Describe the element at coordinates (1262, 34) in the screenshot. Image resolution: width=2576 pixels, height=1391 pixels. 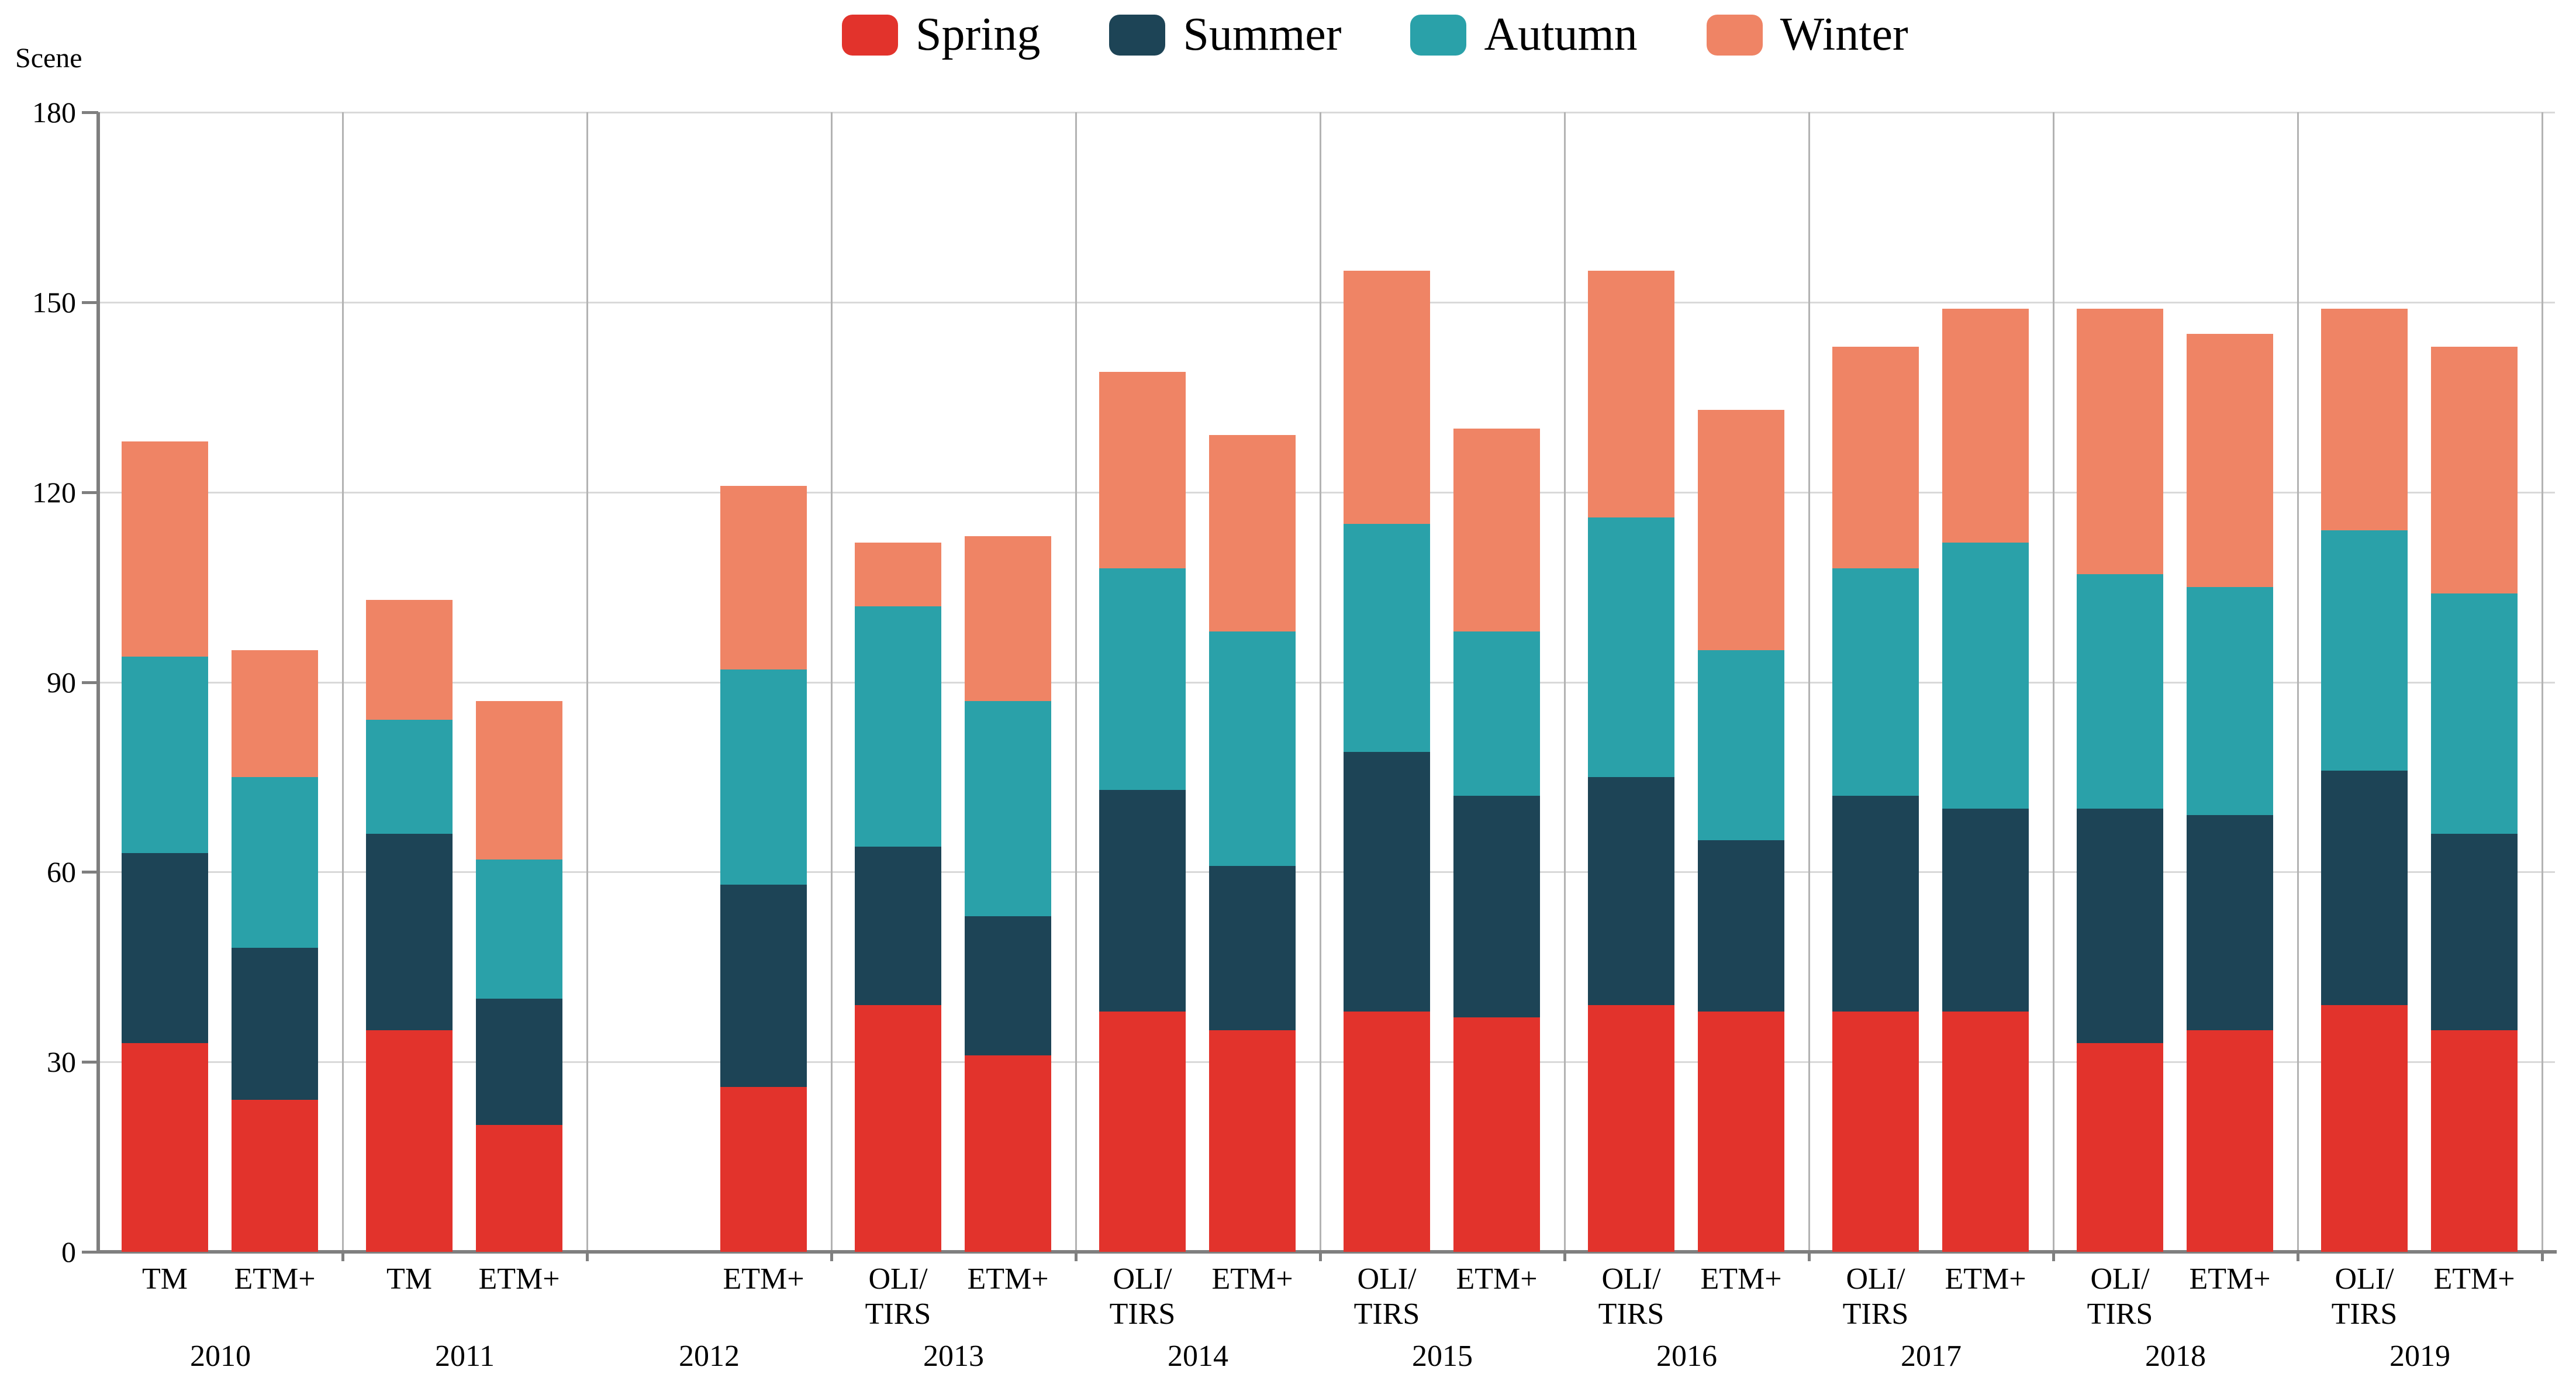
I see `legend-label: Summer` at that location.